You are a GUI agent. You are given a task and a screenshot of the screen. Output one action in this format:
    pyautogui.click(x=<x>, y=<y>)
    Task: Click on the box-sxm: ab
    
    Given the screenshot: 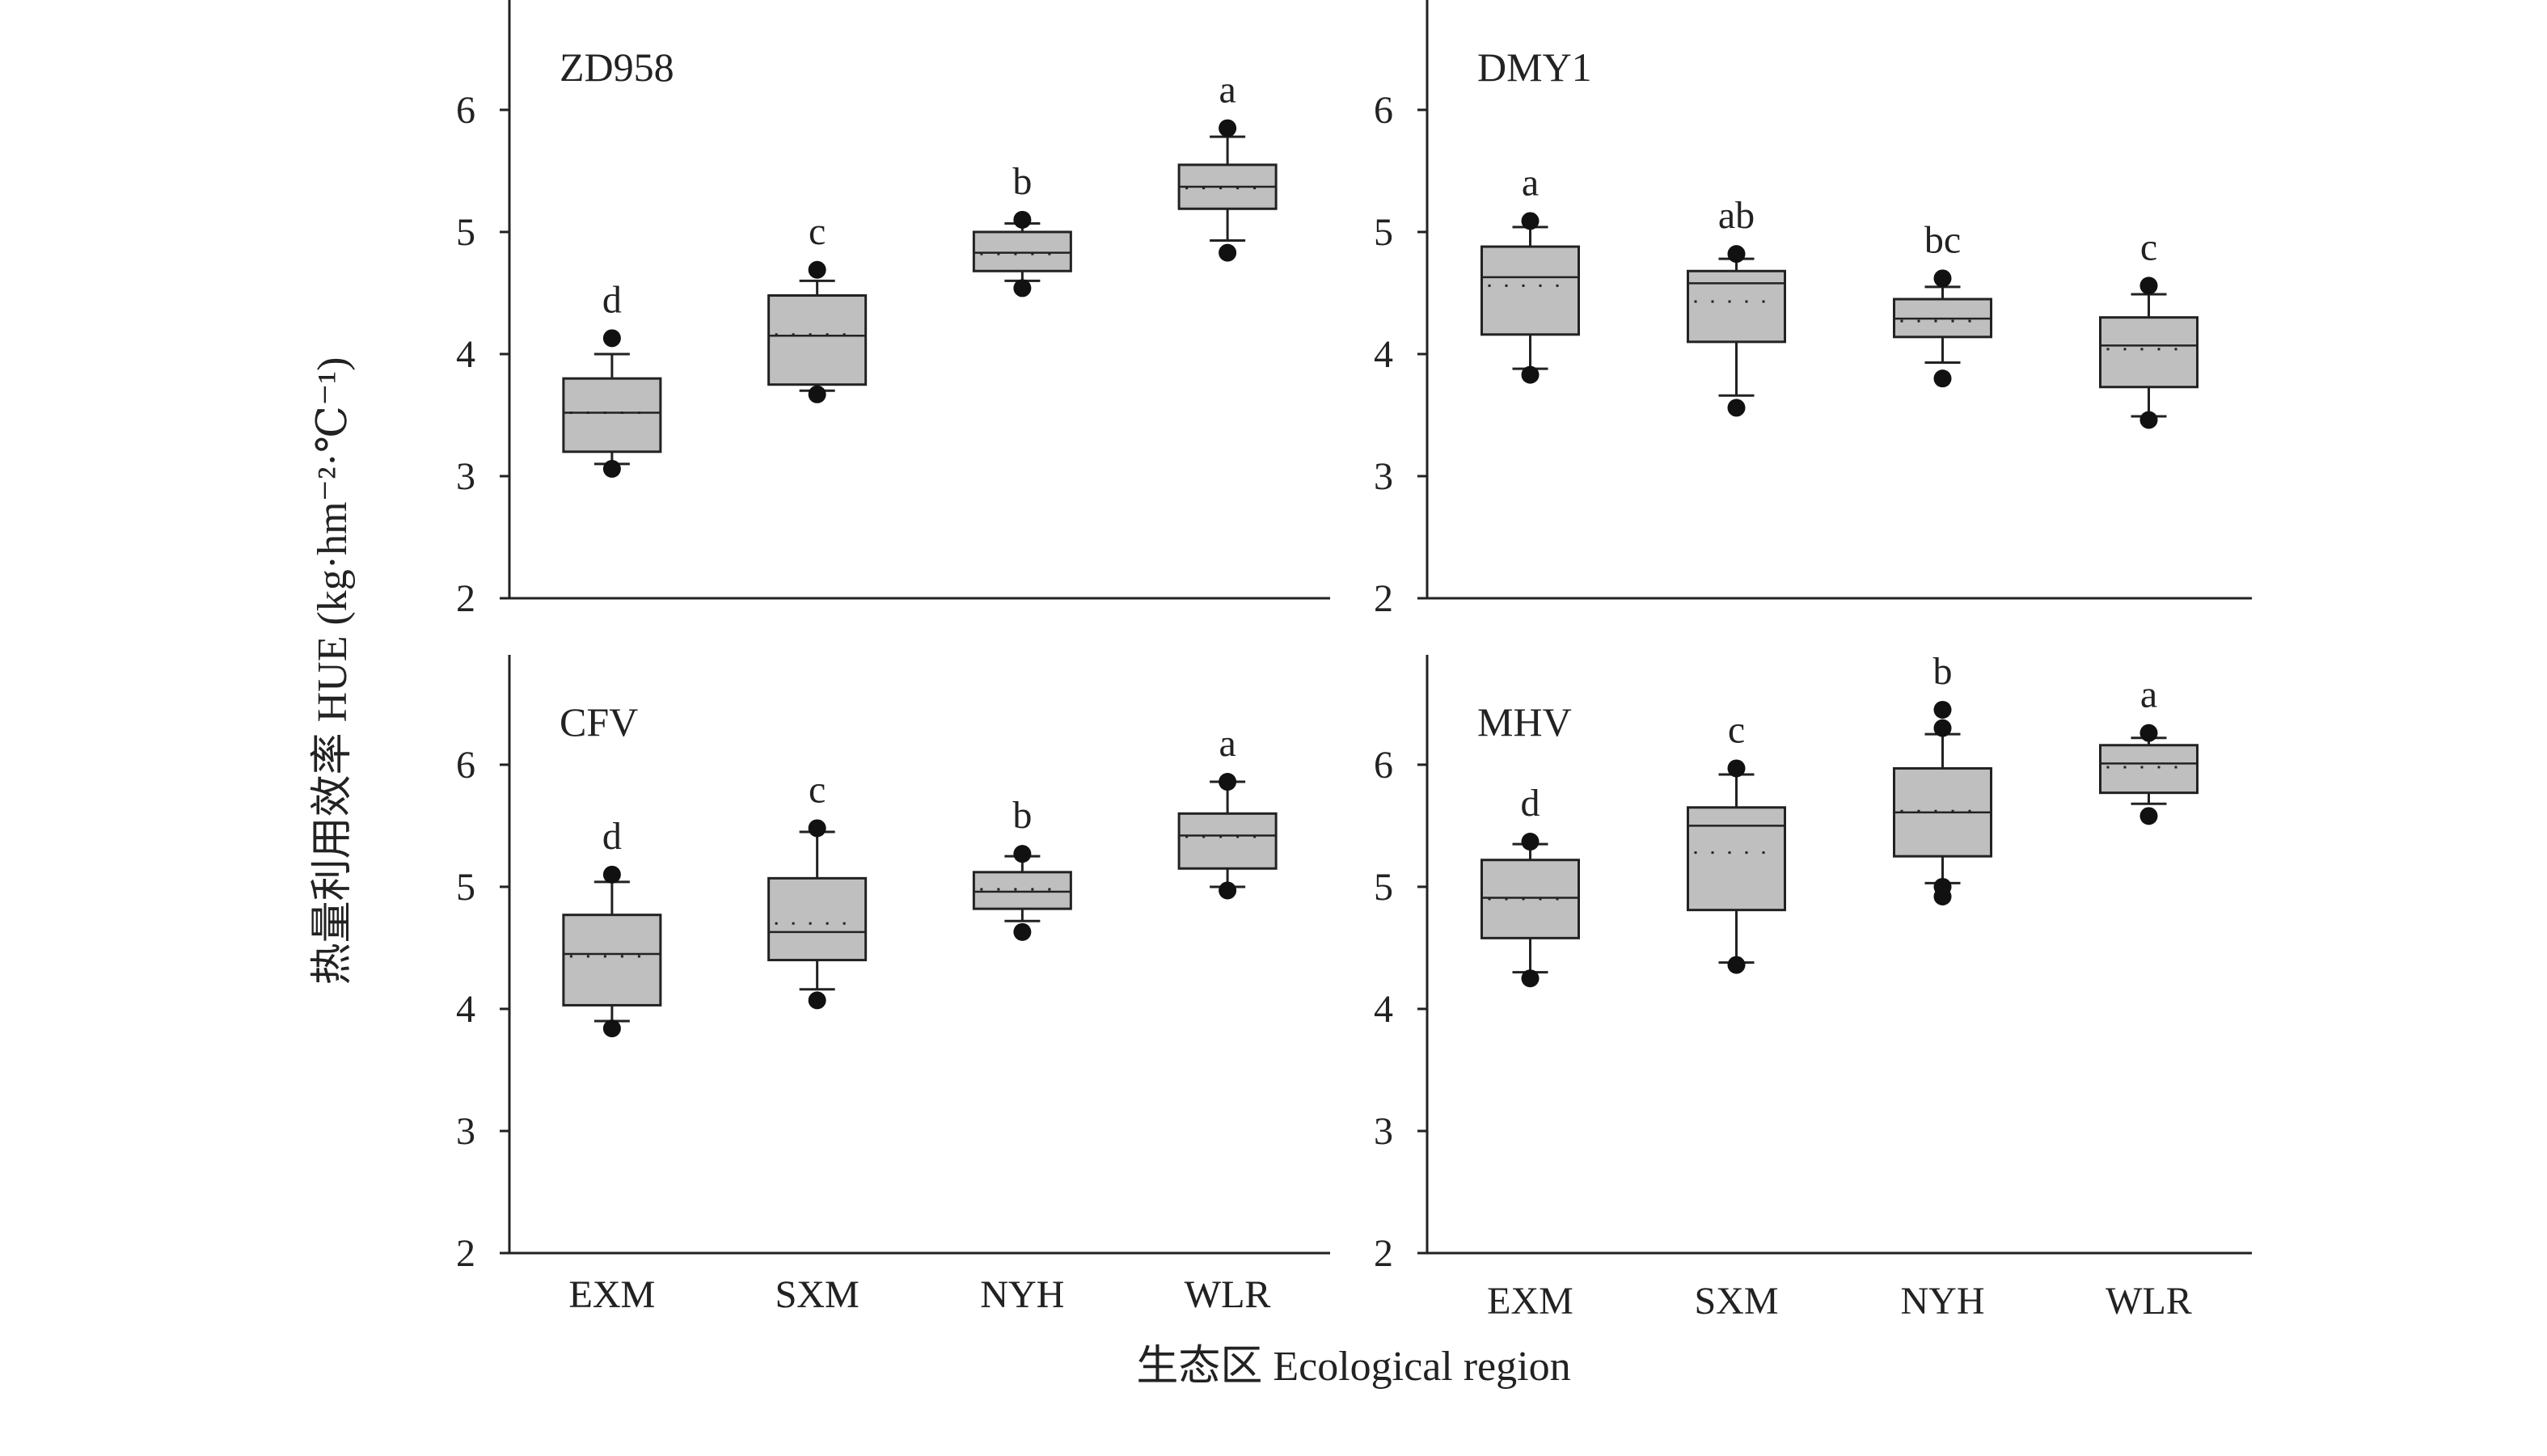 What is the action you would take?
    pyautogui.click(x=1736, y=305)
    